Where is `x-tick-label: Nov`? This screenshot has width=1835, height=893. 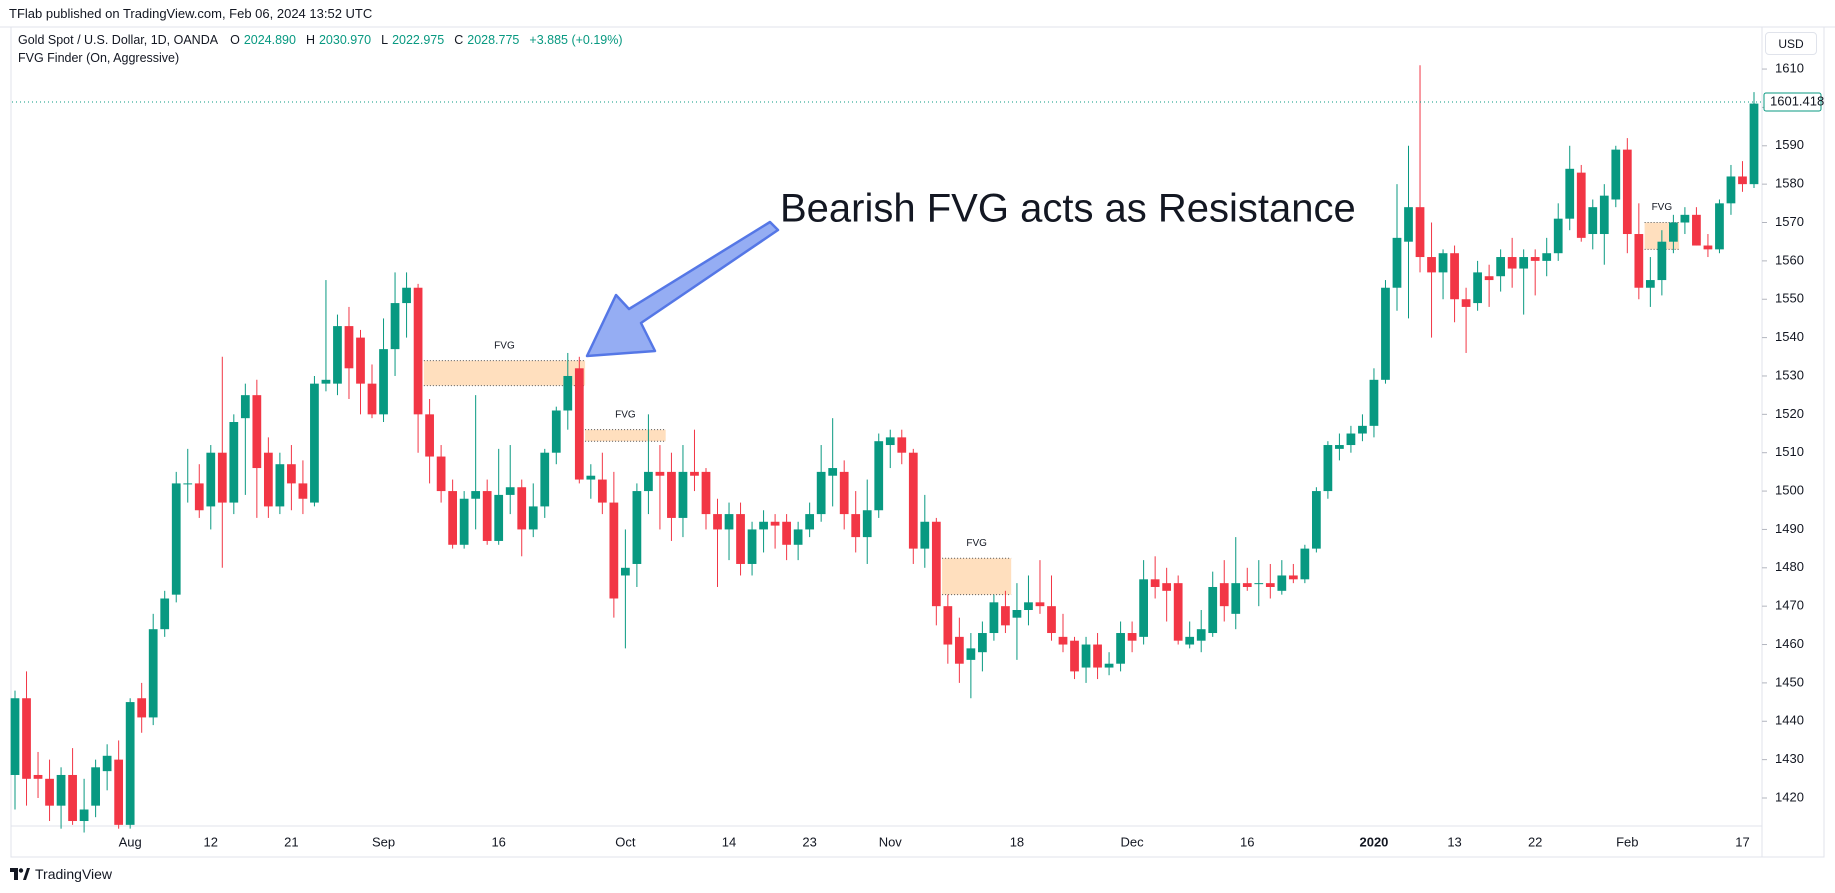 x-tick-label: Nov is located at coordinates (891, 841).